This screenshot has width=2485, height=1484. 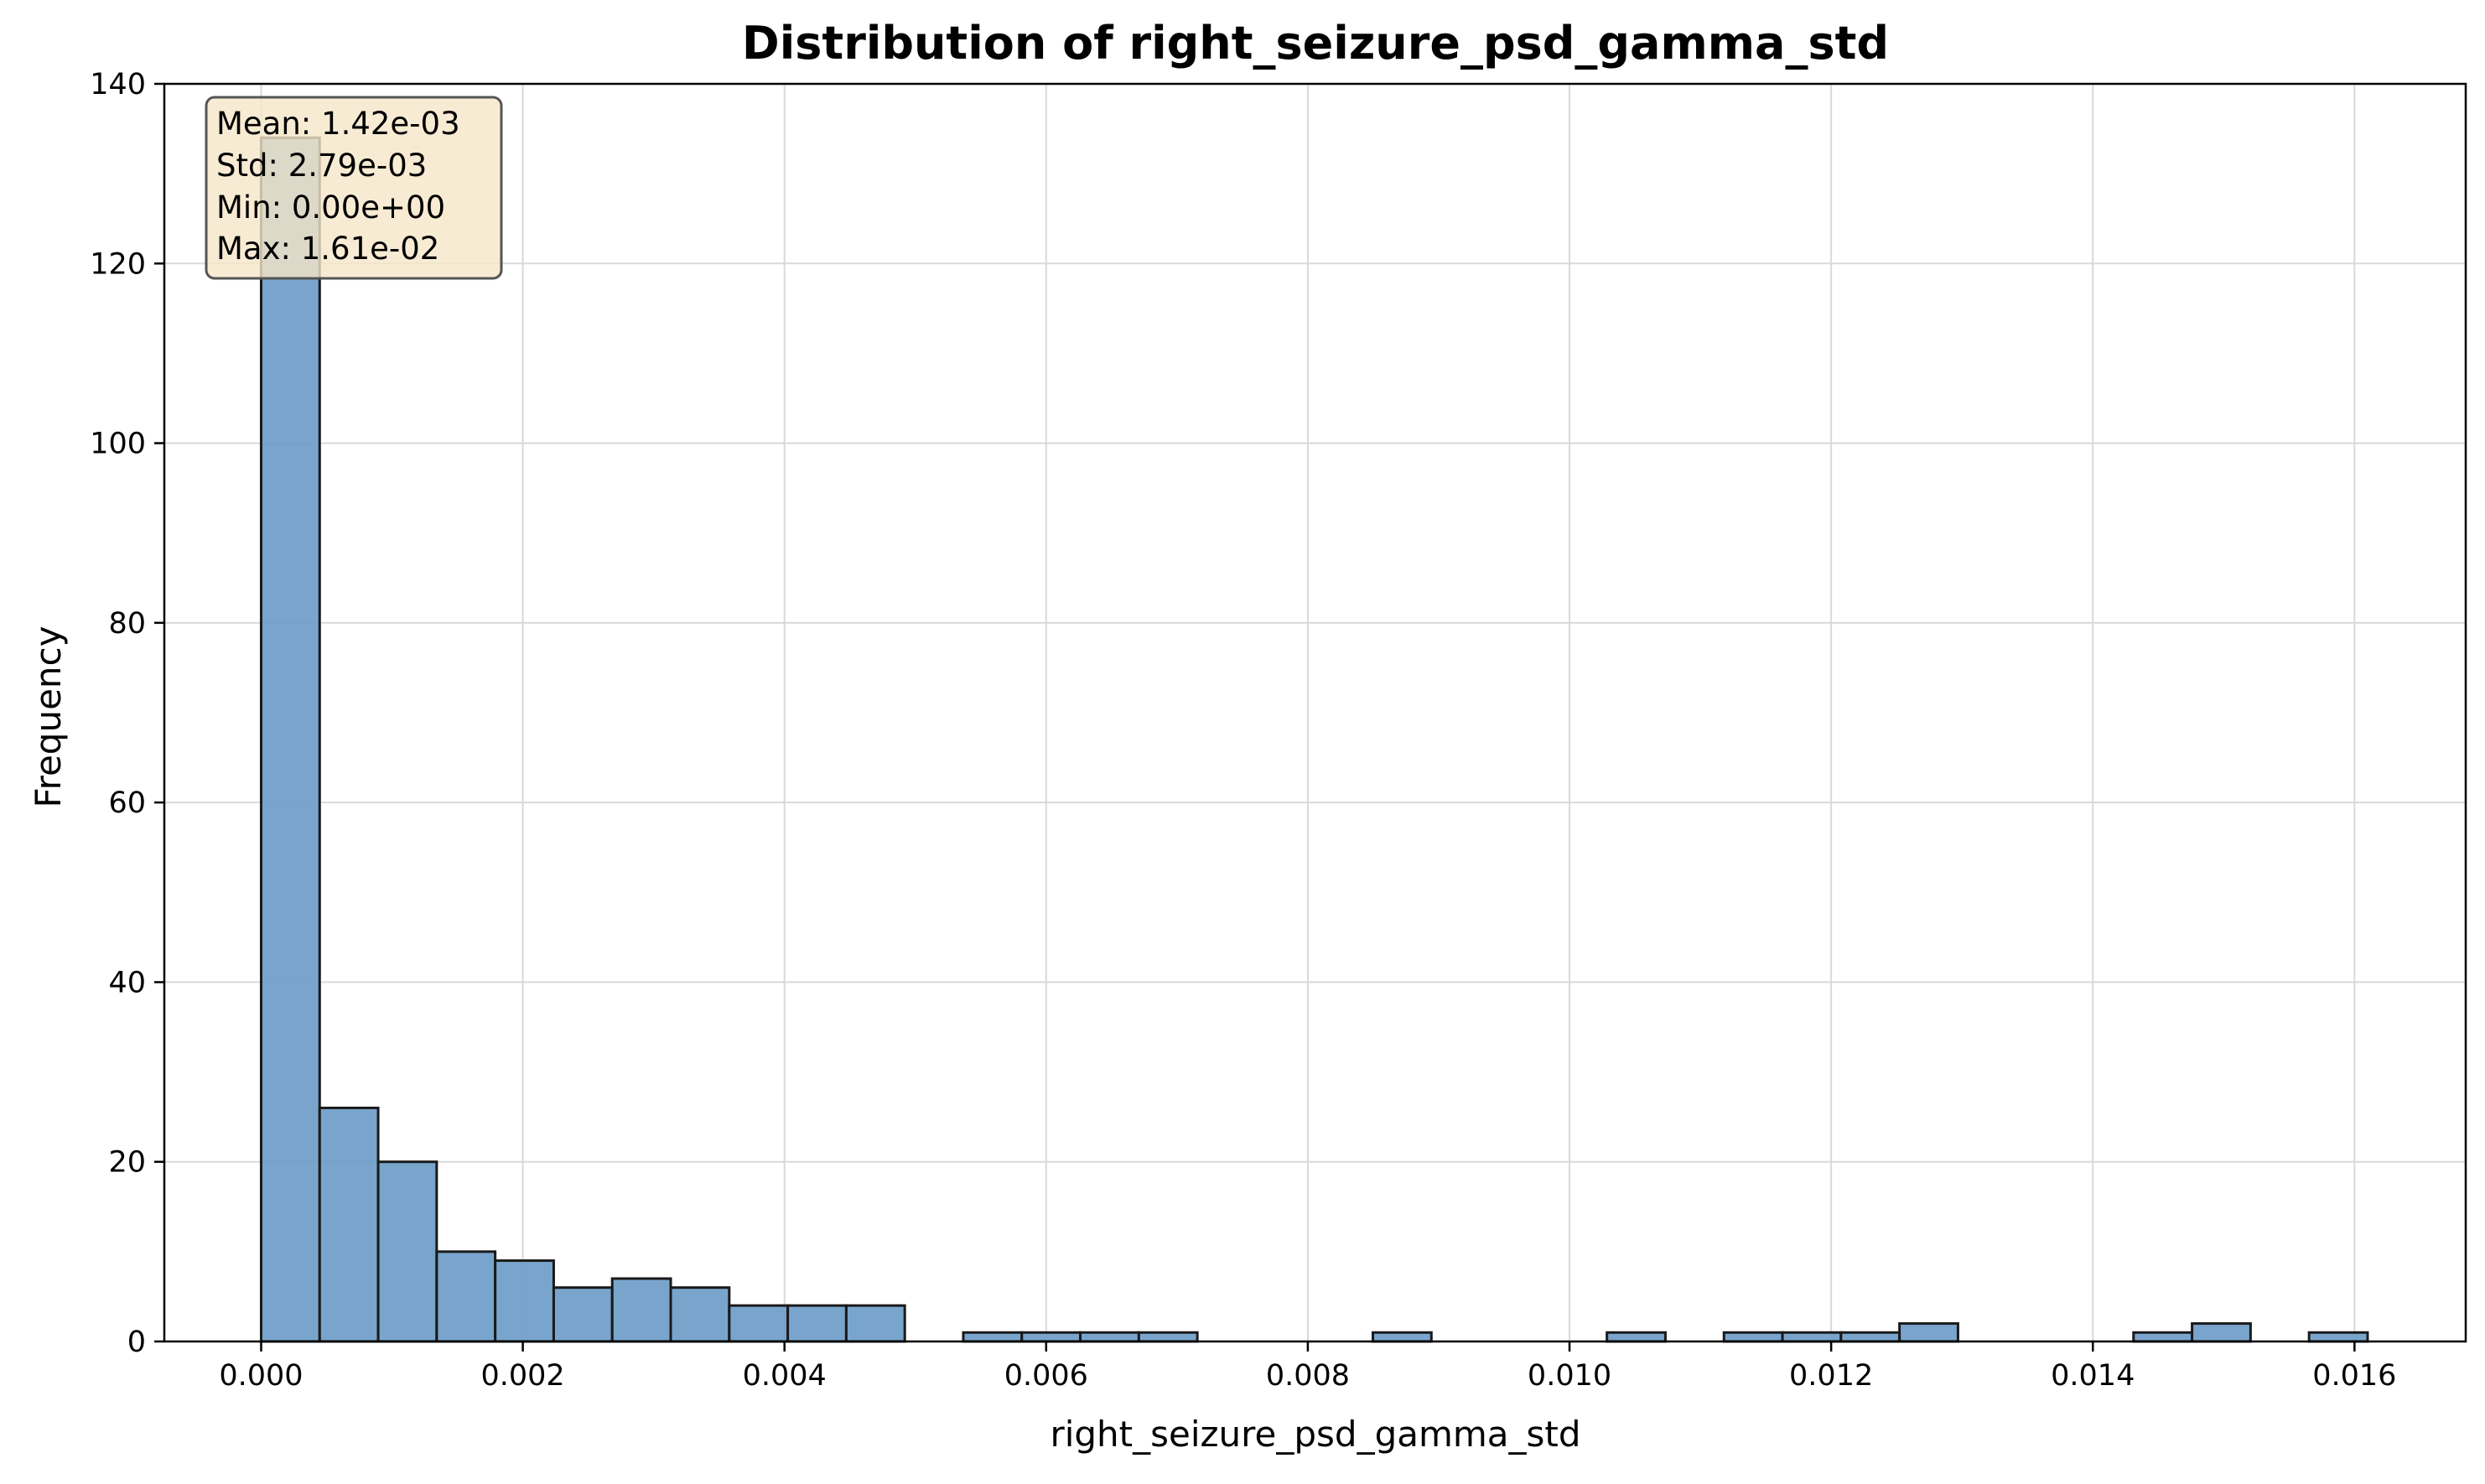 I want to click on stats-box-background, so click(x=354, y=188).